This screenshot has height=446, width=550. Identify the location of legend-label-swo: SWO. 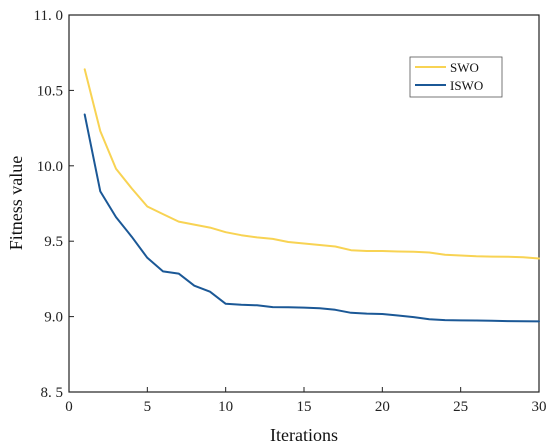
(464, 67).